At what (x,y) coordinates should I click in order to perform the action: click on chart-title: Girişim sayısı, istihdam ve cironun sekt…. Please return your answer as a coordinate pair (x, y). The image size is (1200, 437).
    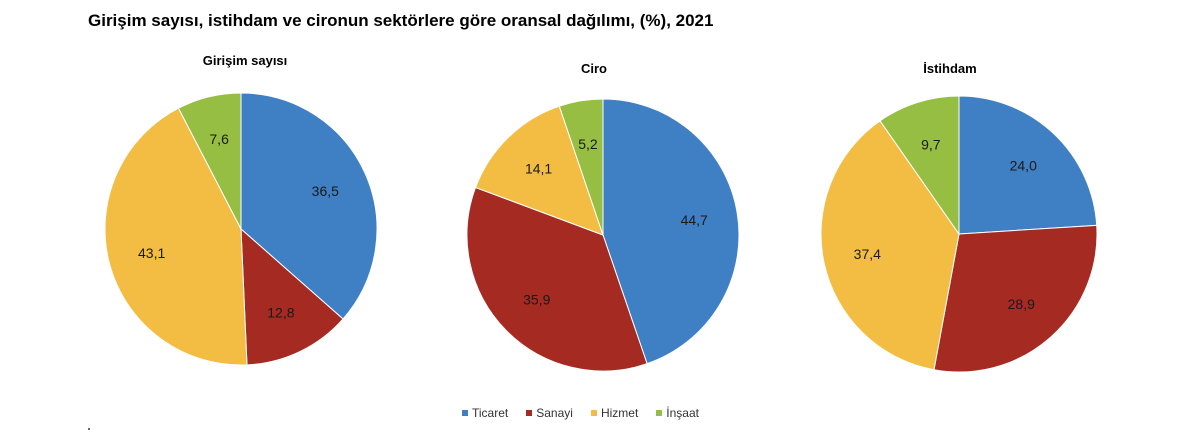
    Looking at the image, I should click on (401, 20).